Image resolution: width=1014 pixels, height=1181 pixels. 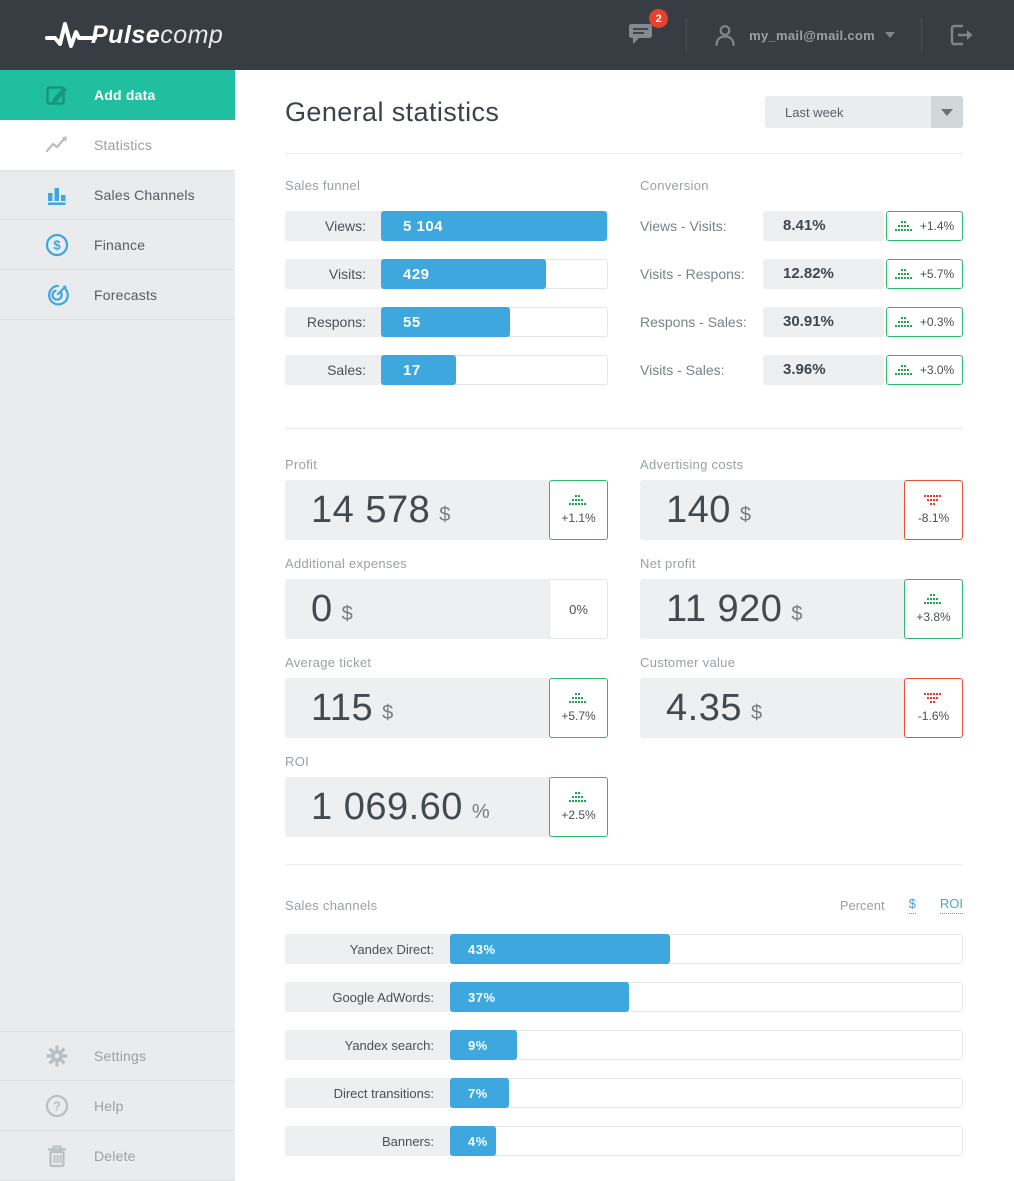 What do you see at coordinates (924, 322) in the screenshot?
I see `trend-badge: +0.3%` at bounding box center [924, 322].